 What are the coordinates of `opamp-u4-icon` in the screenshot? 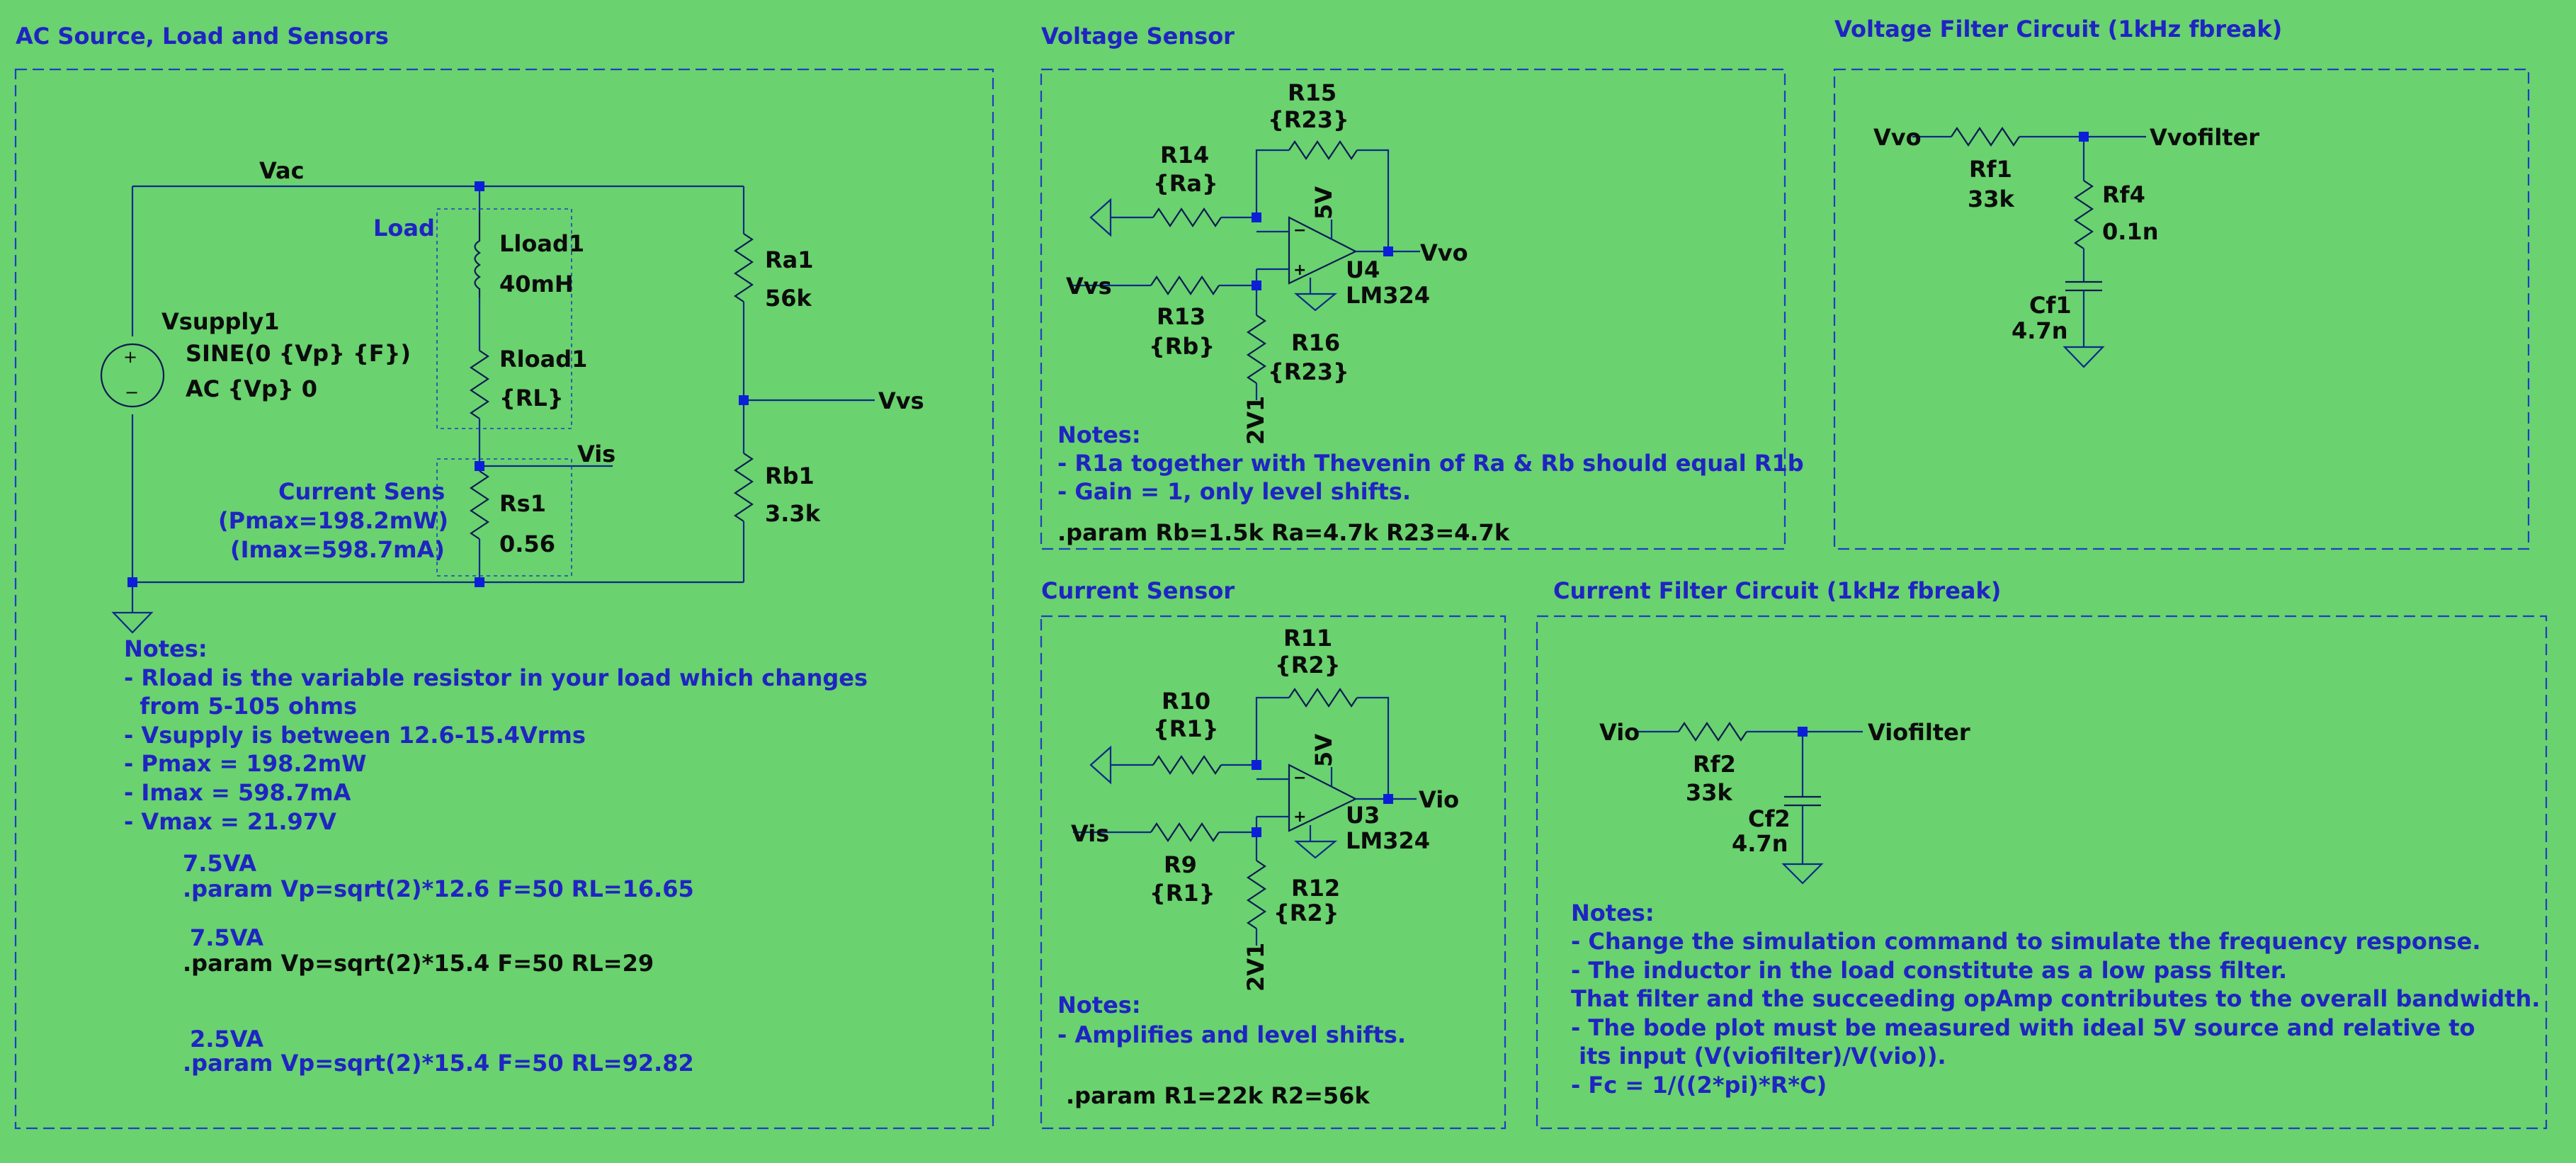 It's located at (1323, 250).